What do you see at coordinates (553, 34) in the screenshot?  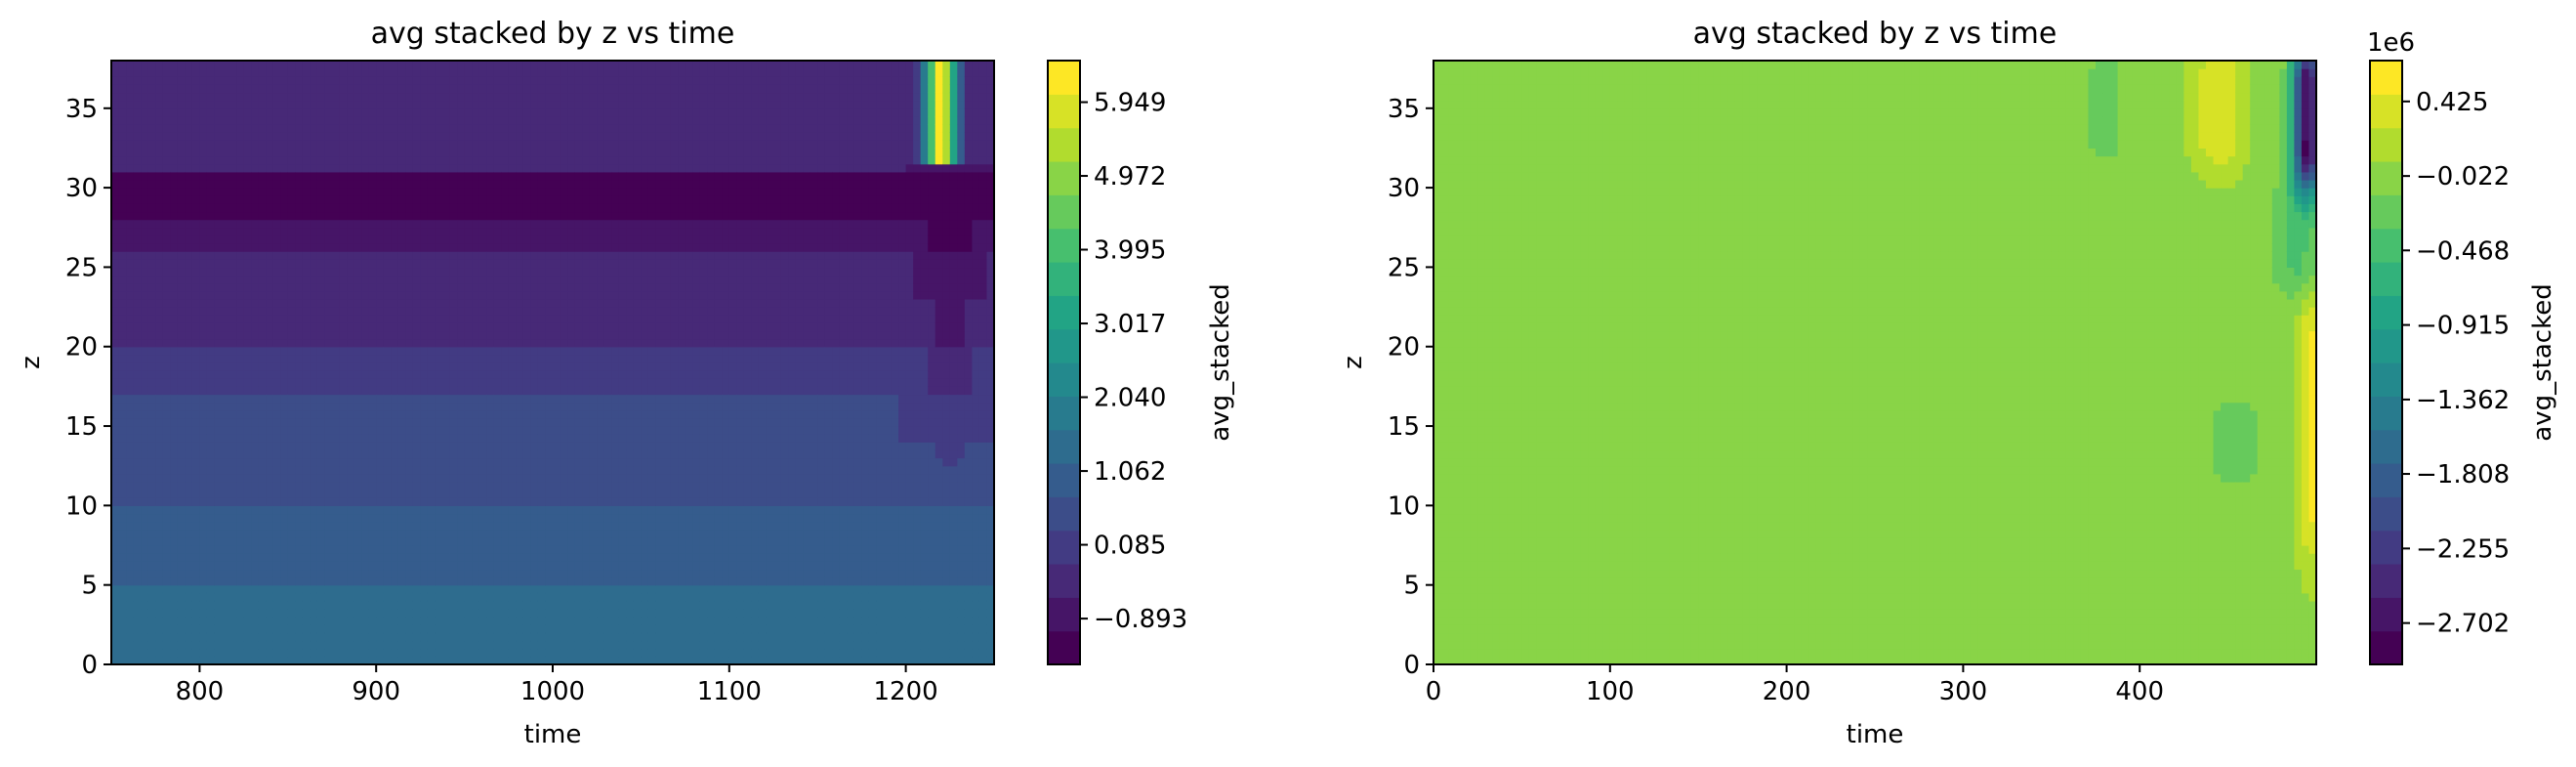 I see `chart-left-title: avg stacked by z vs time` at bounding box center [553, 34].